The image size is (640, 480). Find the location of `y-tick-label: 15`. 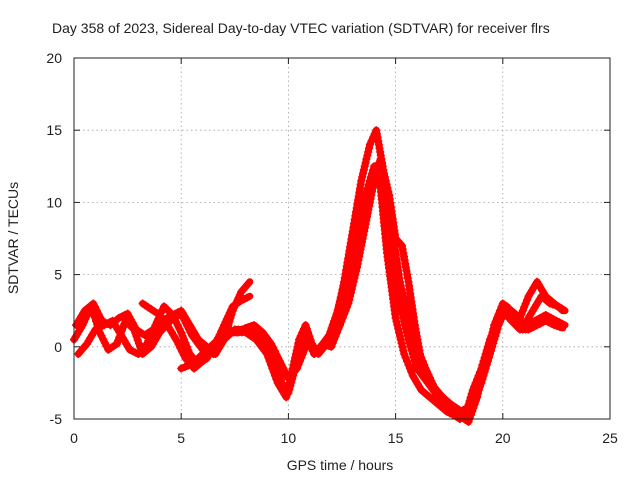

y-tick-label: 15 is located at coordinates (54, 130).